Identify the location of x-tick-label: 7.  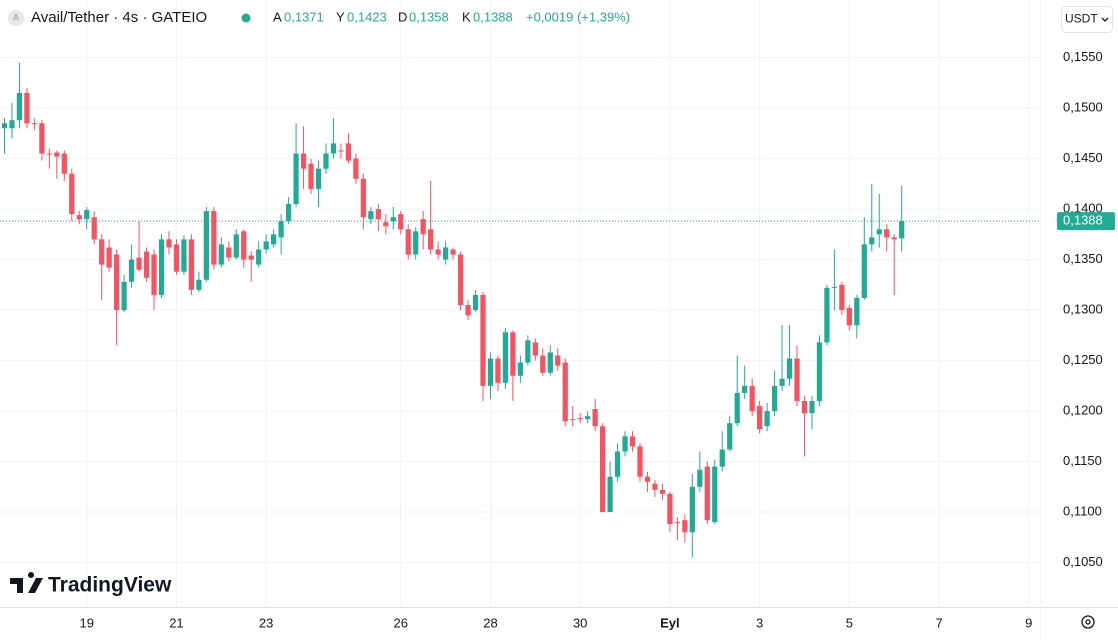
(938, 622).